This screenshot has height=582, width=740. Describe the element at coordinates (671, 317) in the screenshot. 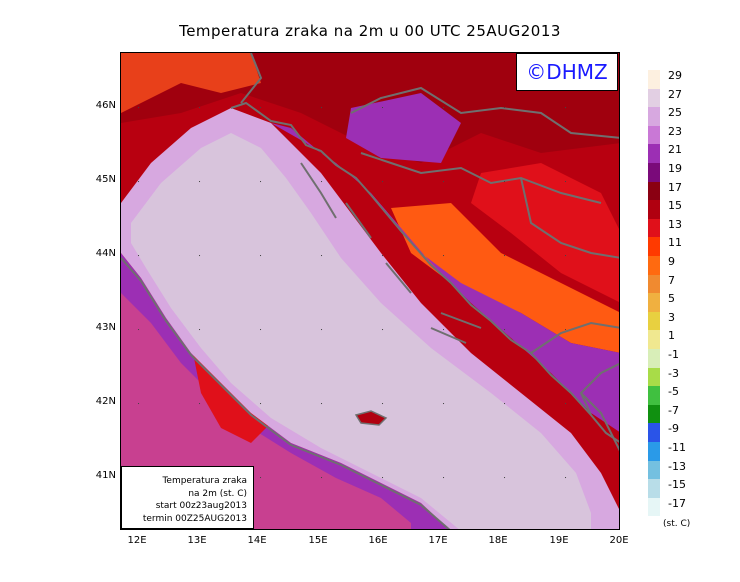

I see `legend-label: 3` at that location.